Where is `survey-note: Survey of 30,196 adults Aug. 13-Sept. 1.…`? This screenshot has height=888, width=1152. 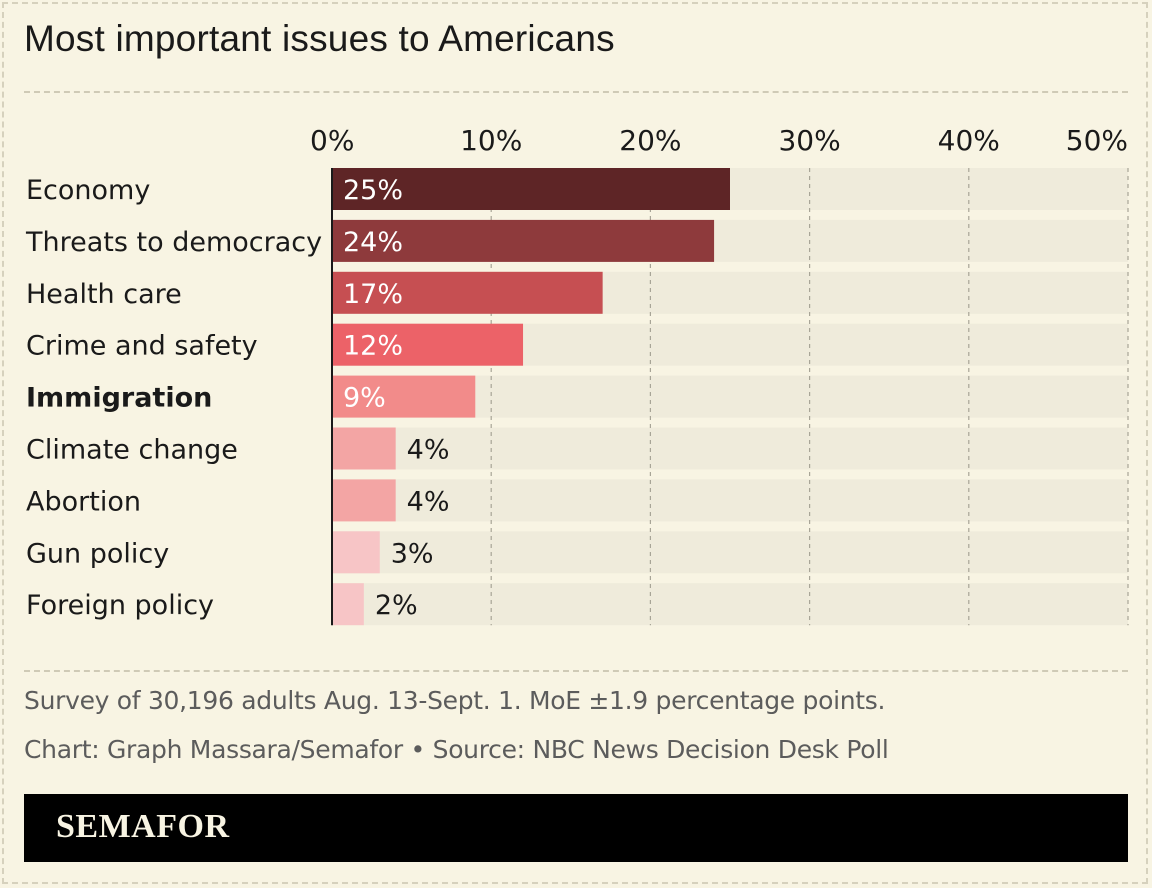 survey-note: Survey of 30,196 adults Aug. 13-Sept. 1.… is located at coordinates (455, 700).